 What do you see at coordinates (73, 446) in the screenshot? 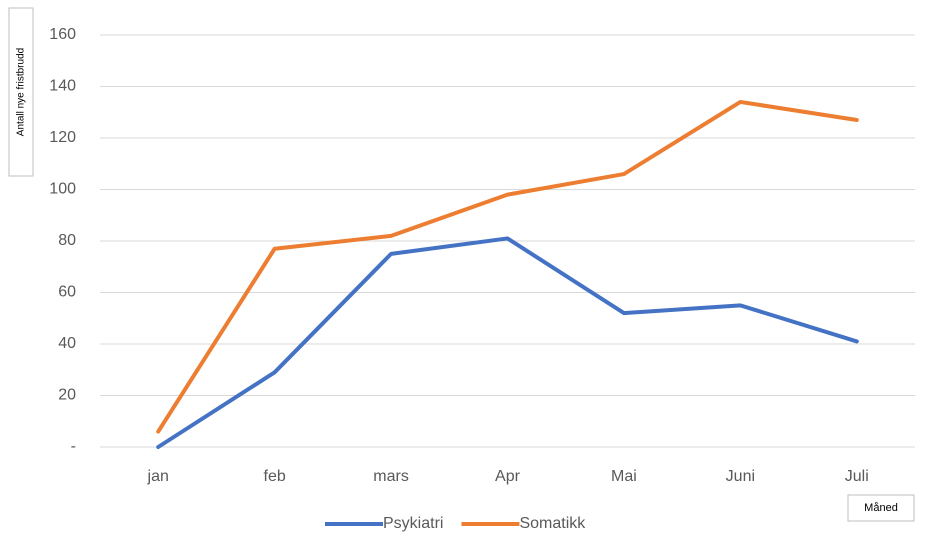
I see `y-tick-label: -` at bounding box center [73, 446].